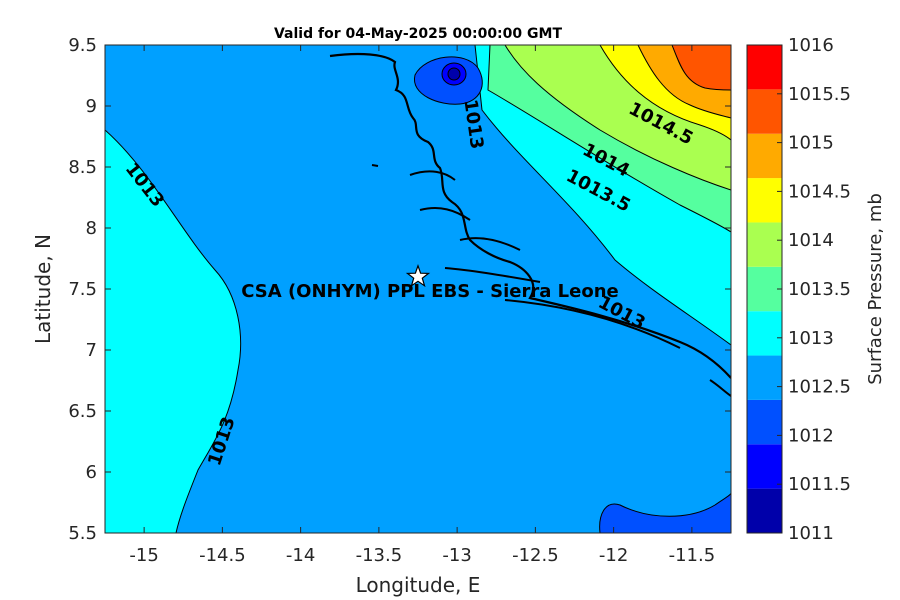  What do you see at coordinates (819, 484) in the screenshot?
I see `colorbar-tick-label: 1011.5` at bounding box center [819, 484].